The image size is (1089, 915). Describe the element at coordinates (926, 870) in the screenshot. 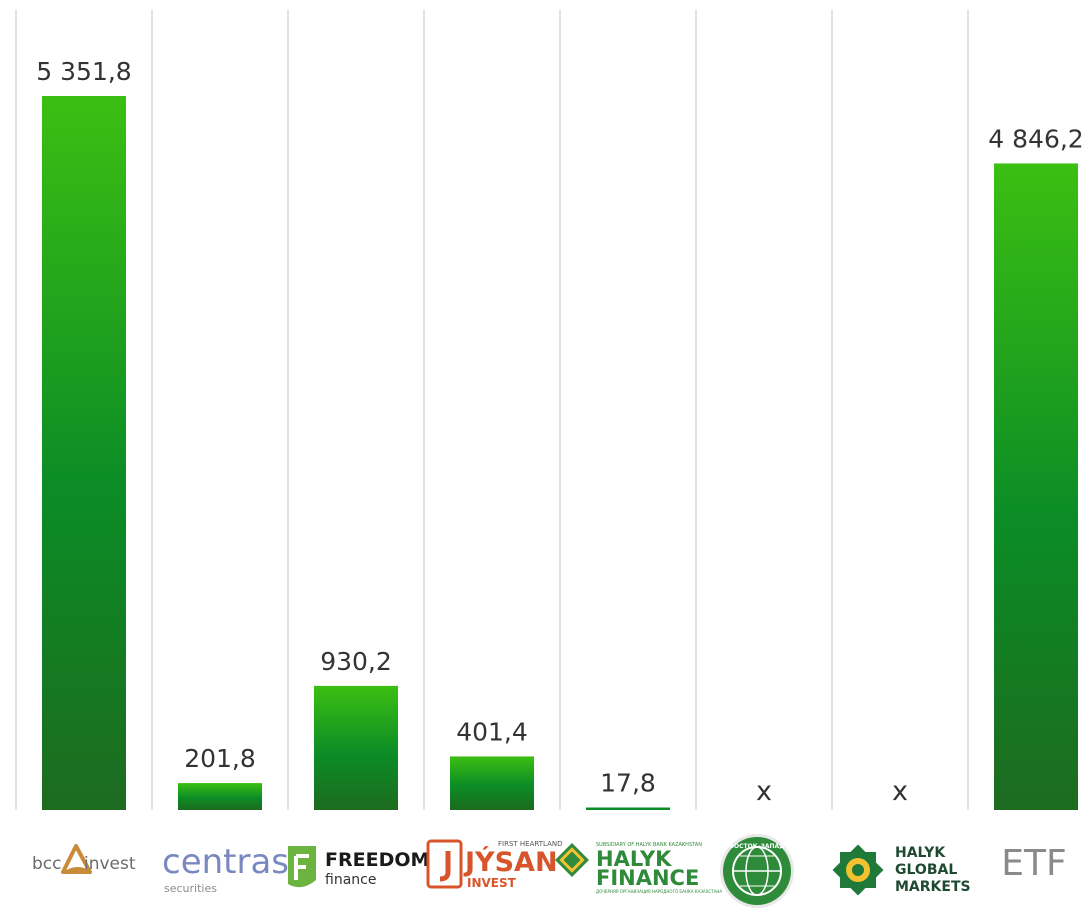

I see `global-wordmark: GLOBAL` at that location.